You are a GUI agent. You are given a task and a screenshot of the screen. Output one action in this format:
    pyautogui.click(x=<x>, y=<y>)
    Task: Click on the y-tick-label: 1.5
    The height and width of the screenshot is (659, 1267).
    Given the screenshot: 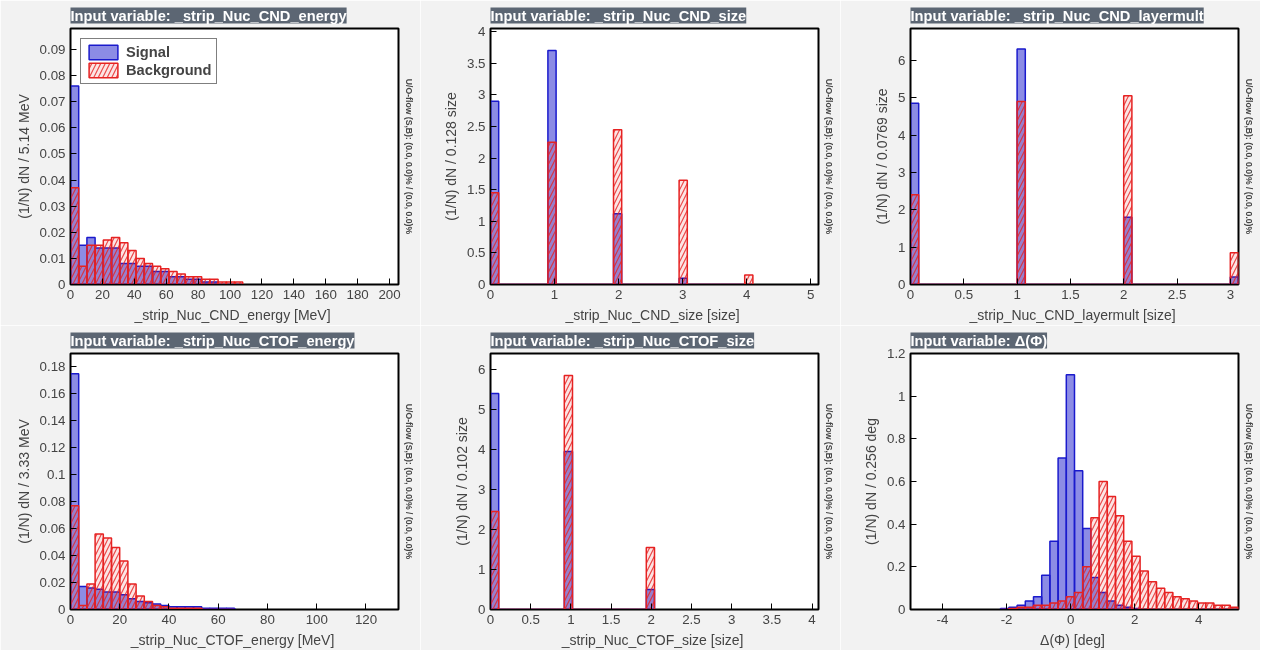 What is the action you would take?
    pyautogui.click(x=476, y=190)
    